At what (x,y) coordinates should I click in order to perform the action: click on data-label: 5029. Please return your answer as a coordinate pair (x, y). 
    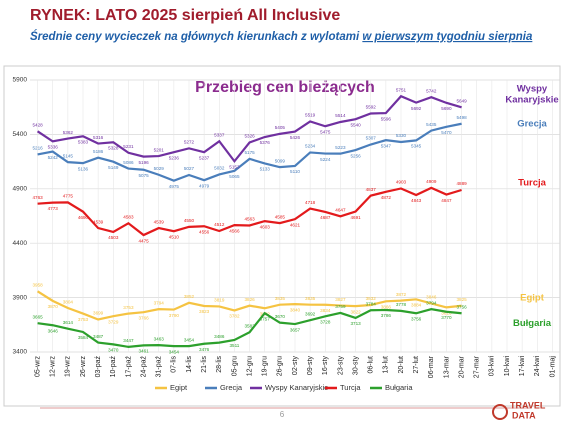
    Looking at the image, I should click on (159, 168).